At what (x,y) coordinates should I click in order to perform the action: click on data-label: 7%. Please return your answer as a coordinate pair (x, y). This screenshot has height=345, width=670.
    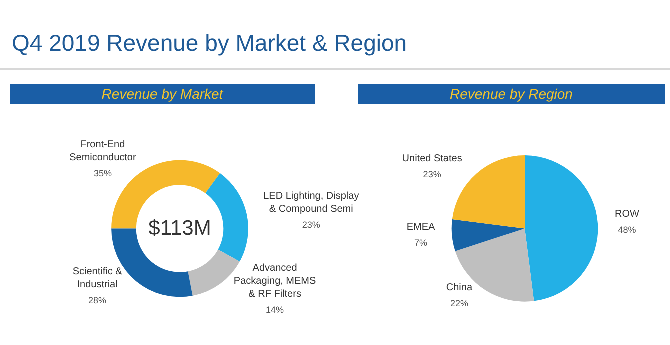
    Looking at the image, I should click on (421, 243).